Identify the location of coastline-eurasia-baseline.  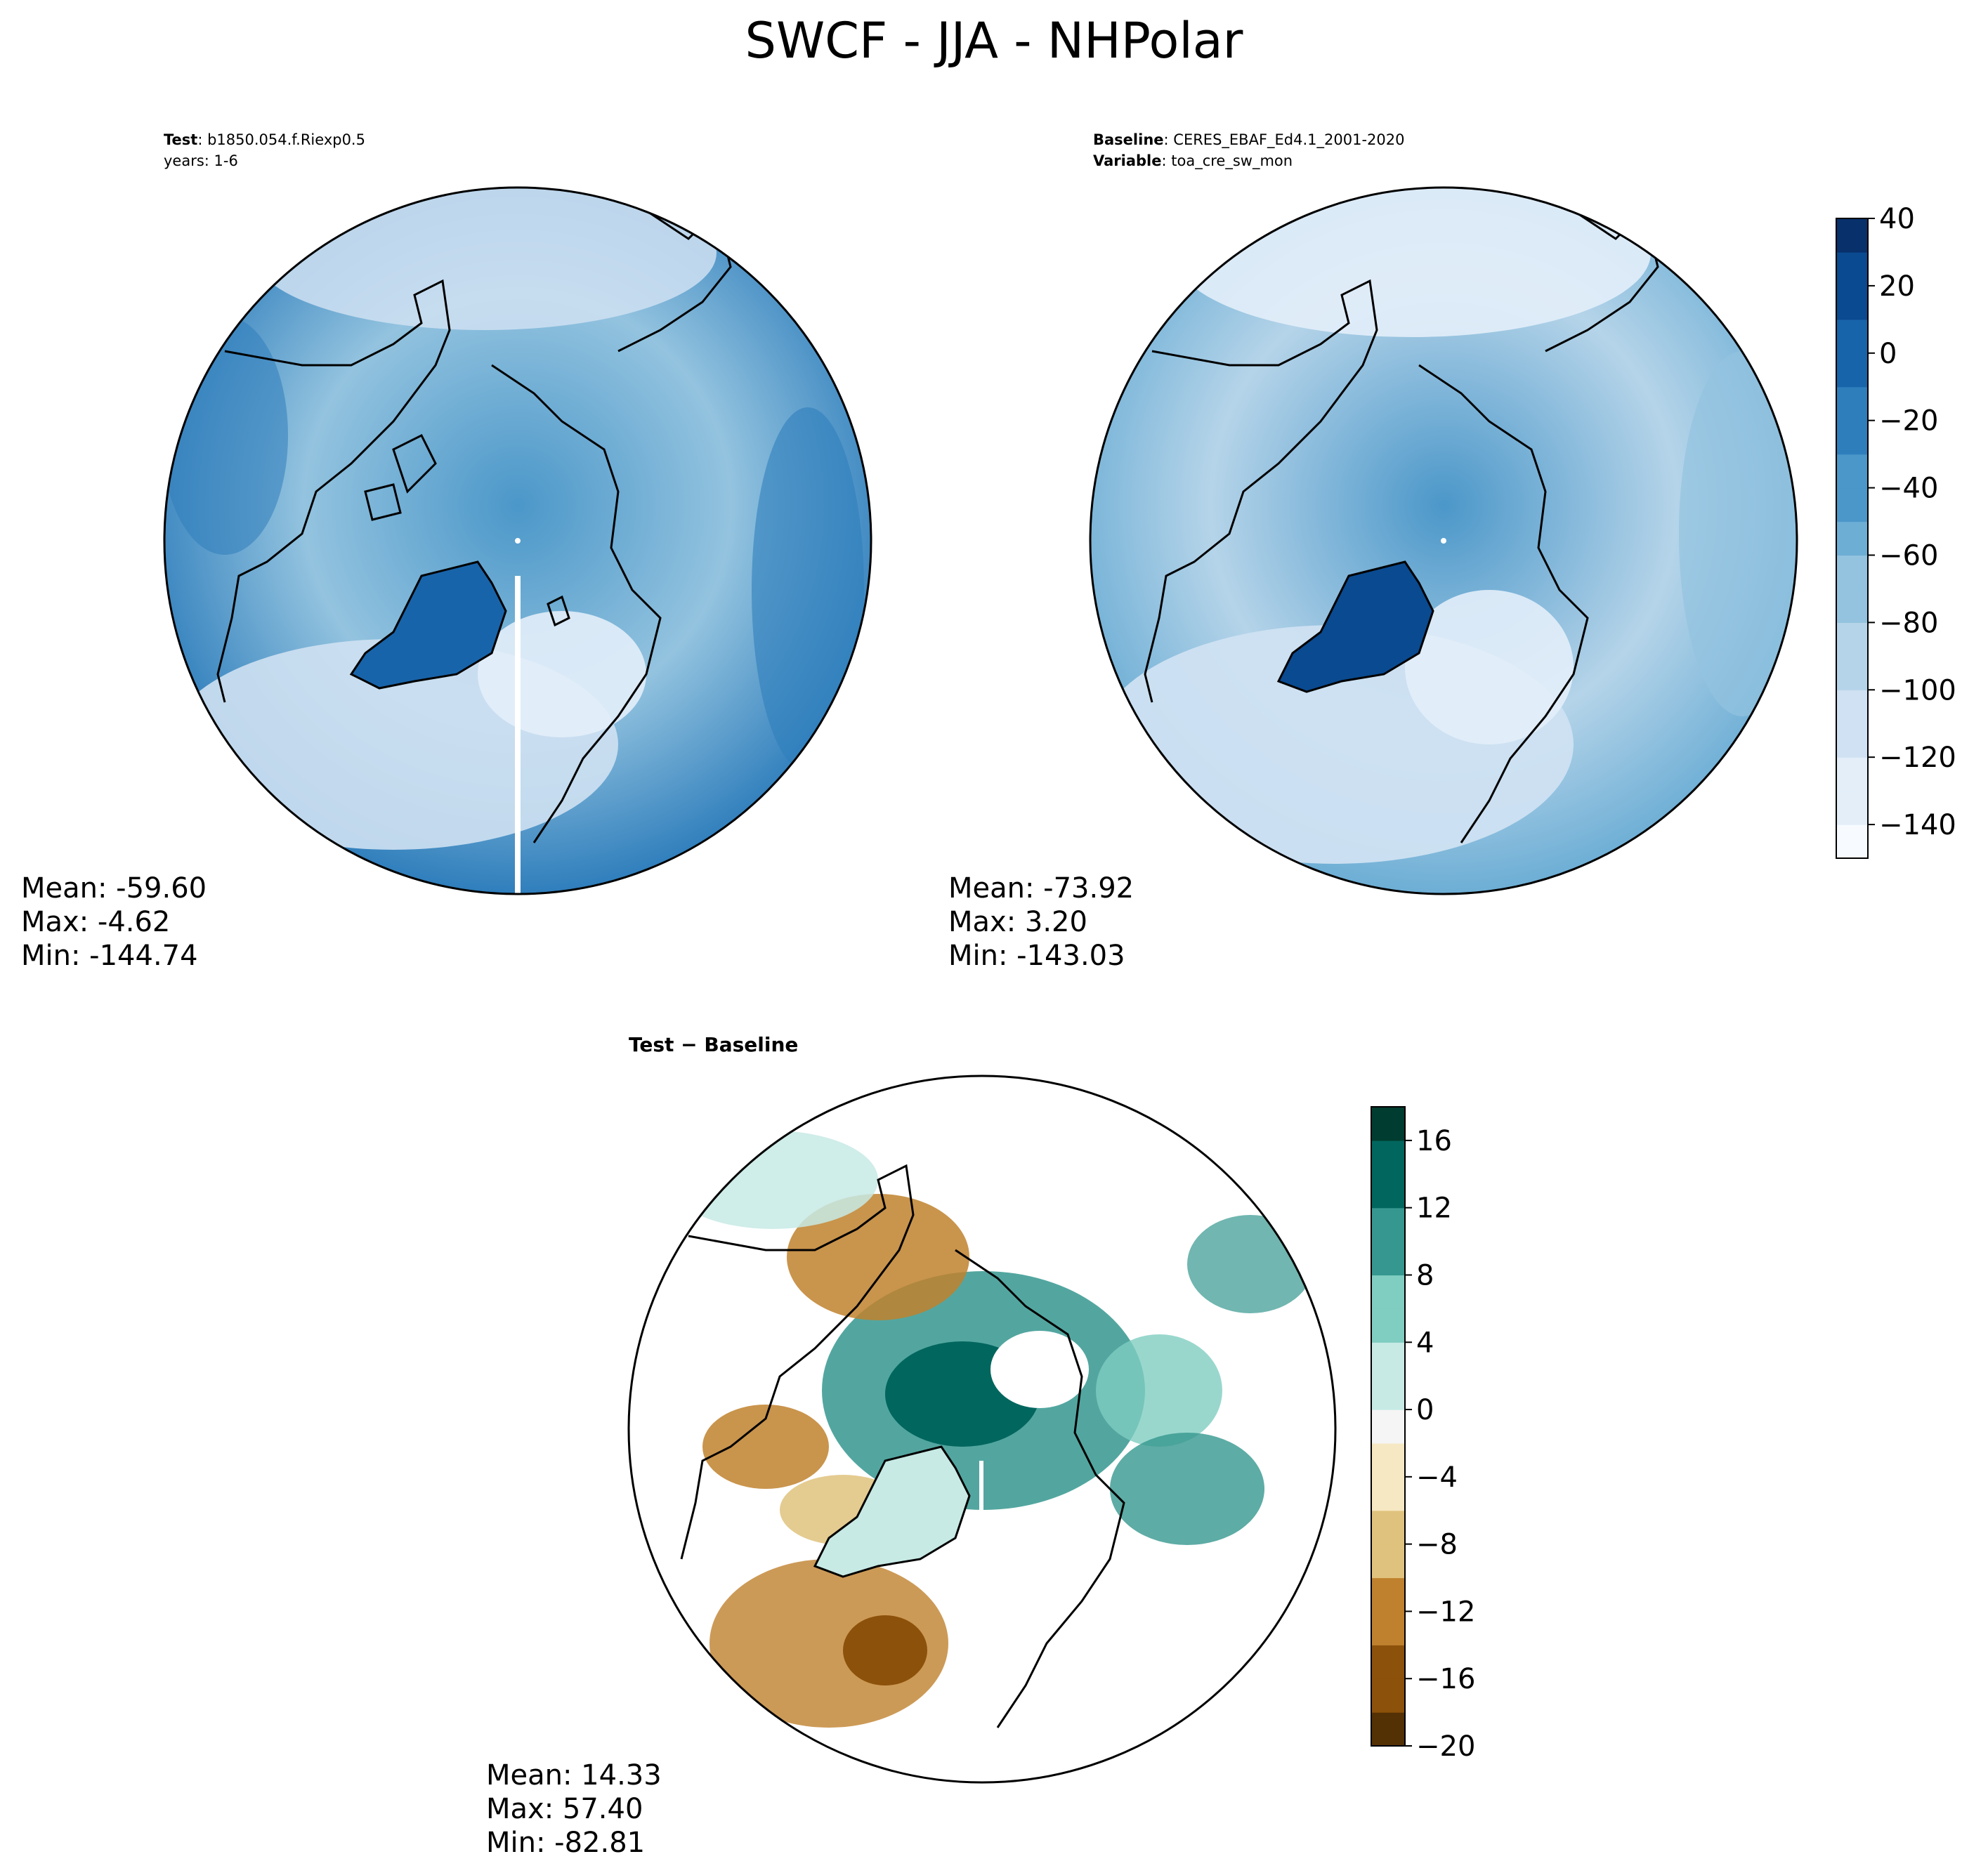
(1503, 603).